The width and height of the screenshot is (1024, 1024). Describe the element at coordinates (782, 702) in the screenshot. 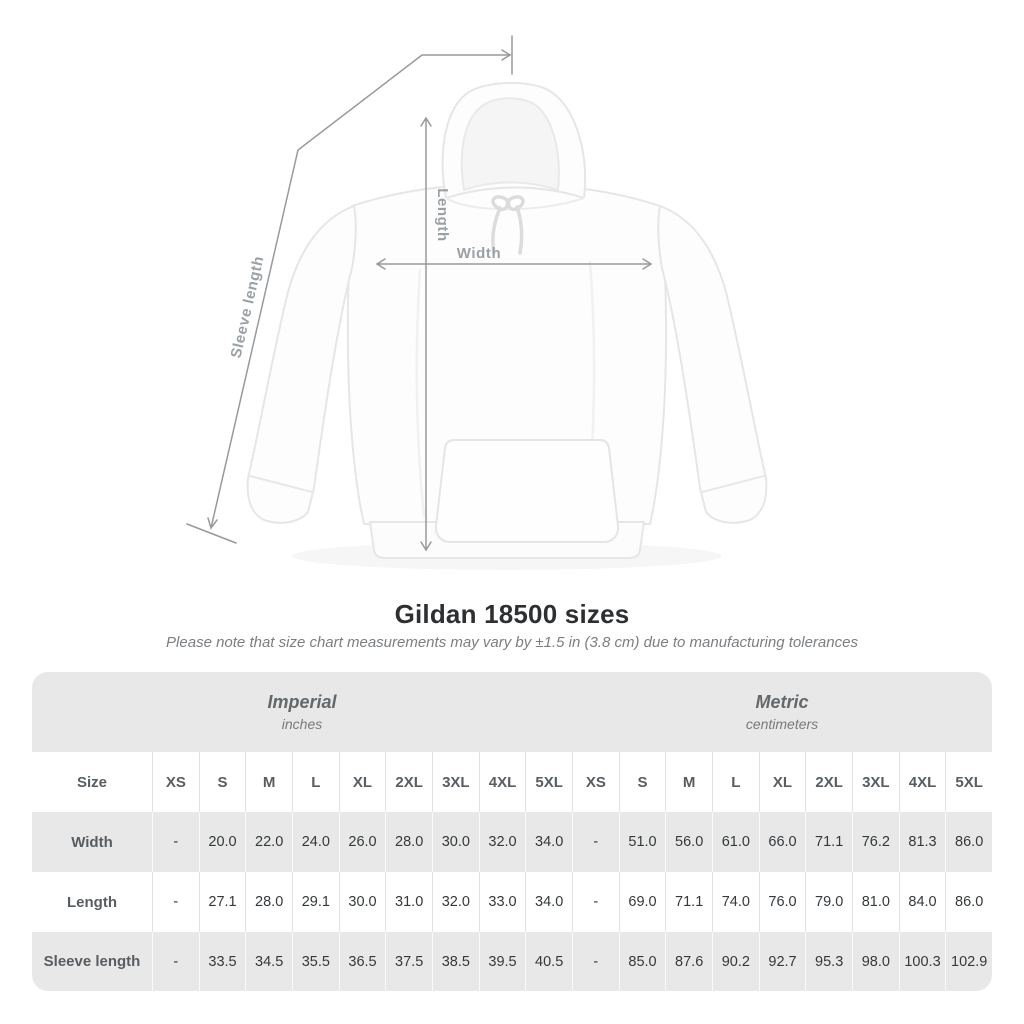

I see `metric-name: Metric` at that location.